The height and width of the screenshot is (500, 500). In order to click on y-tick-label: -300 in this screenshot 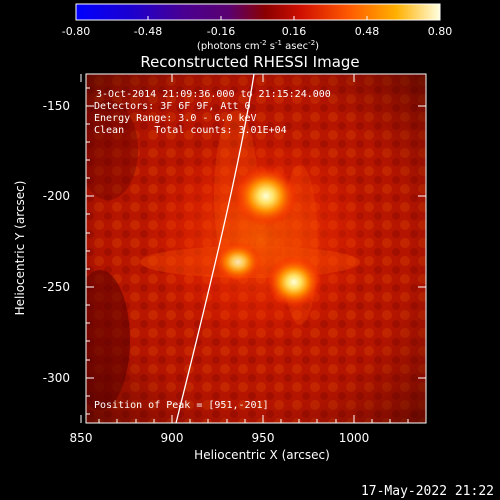, I will do `click(56, 378)`.